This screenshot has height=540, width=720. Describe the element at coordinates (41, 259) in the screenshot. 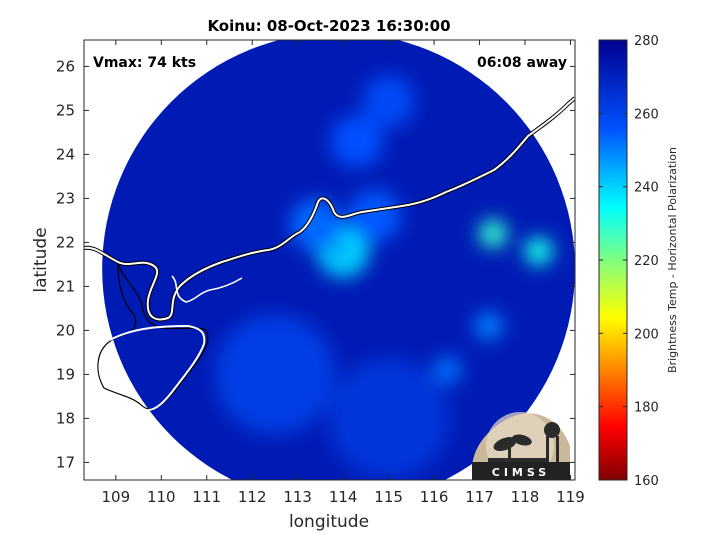

I see `y-axis-label: latitude` at that location.